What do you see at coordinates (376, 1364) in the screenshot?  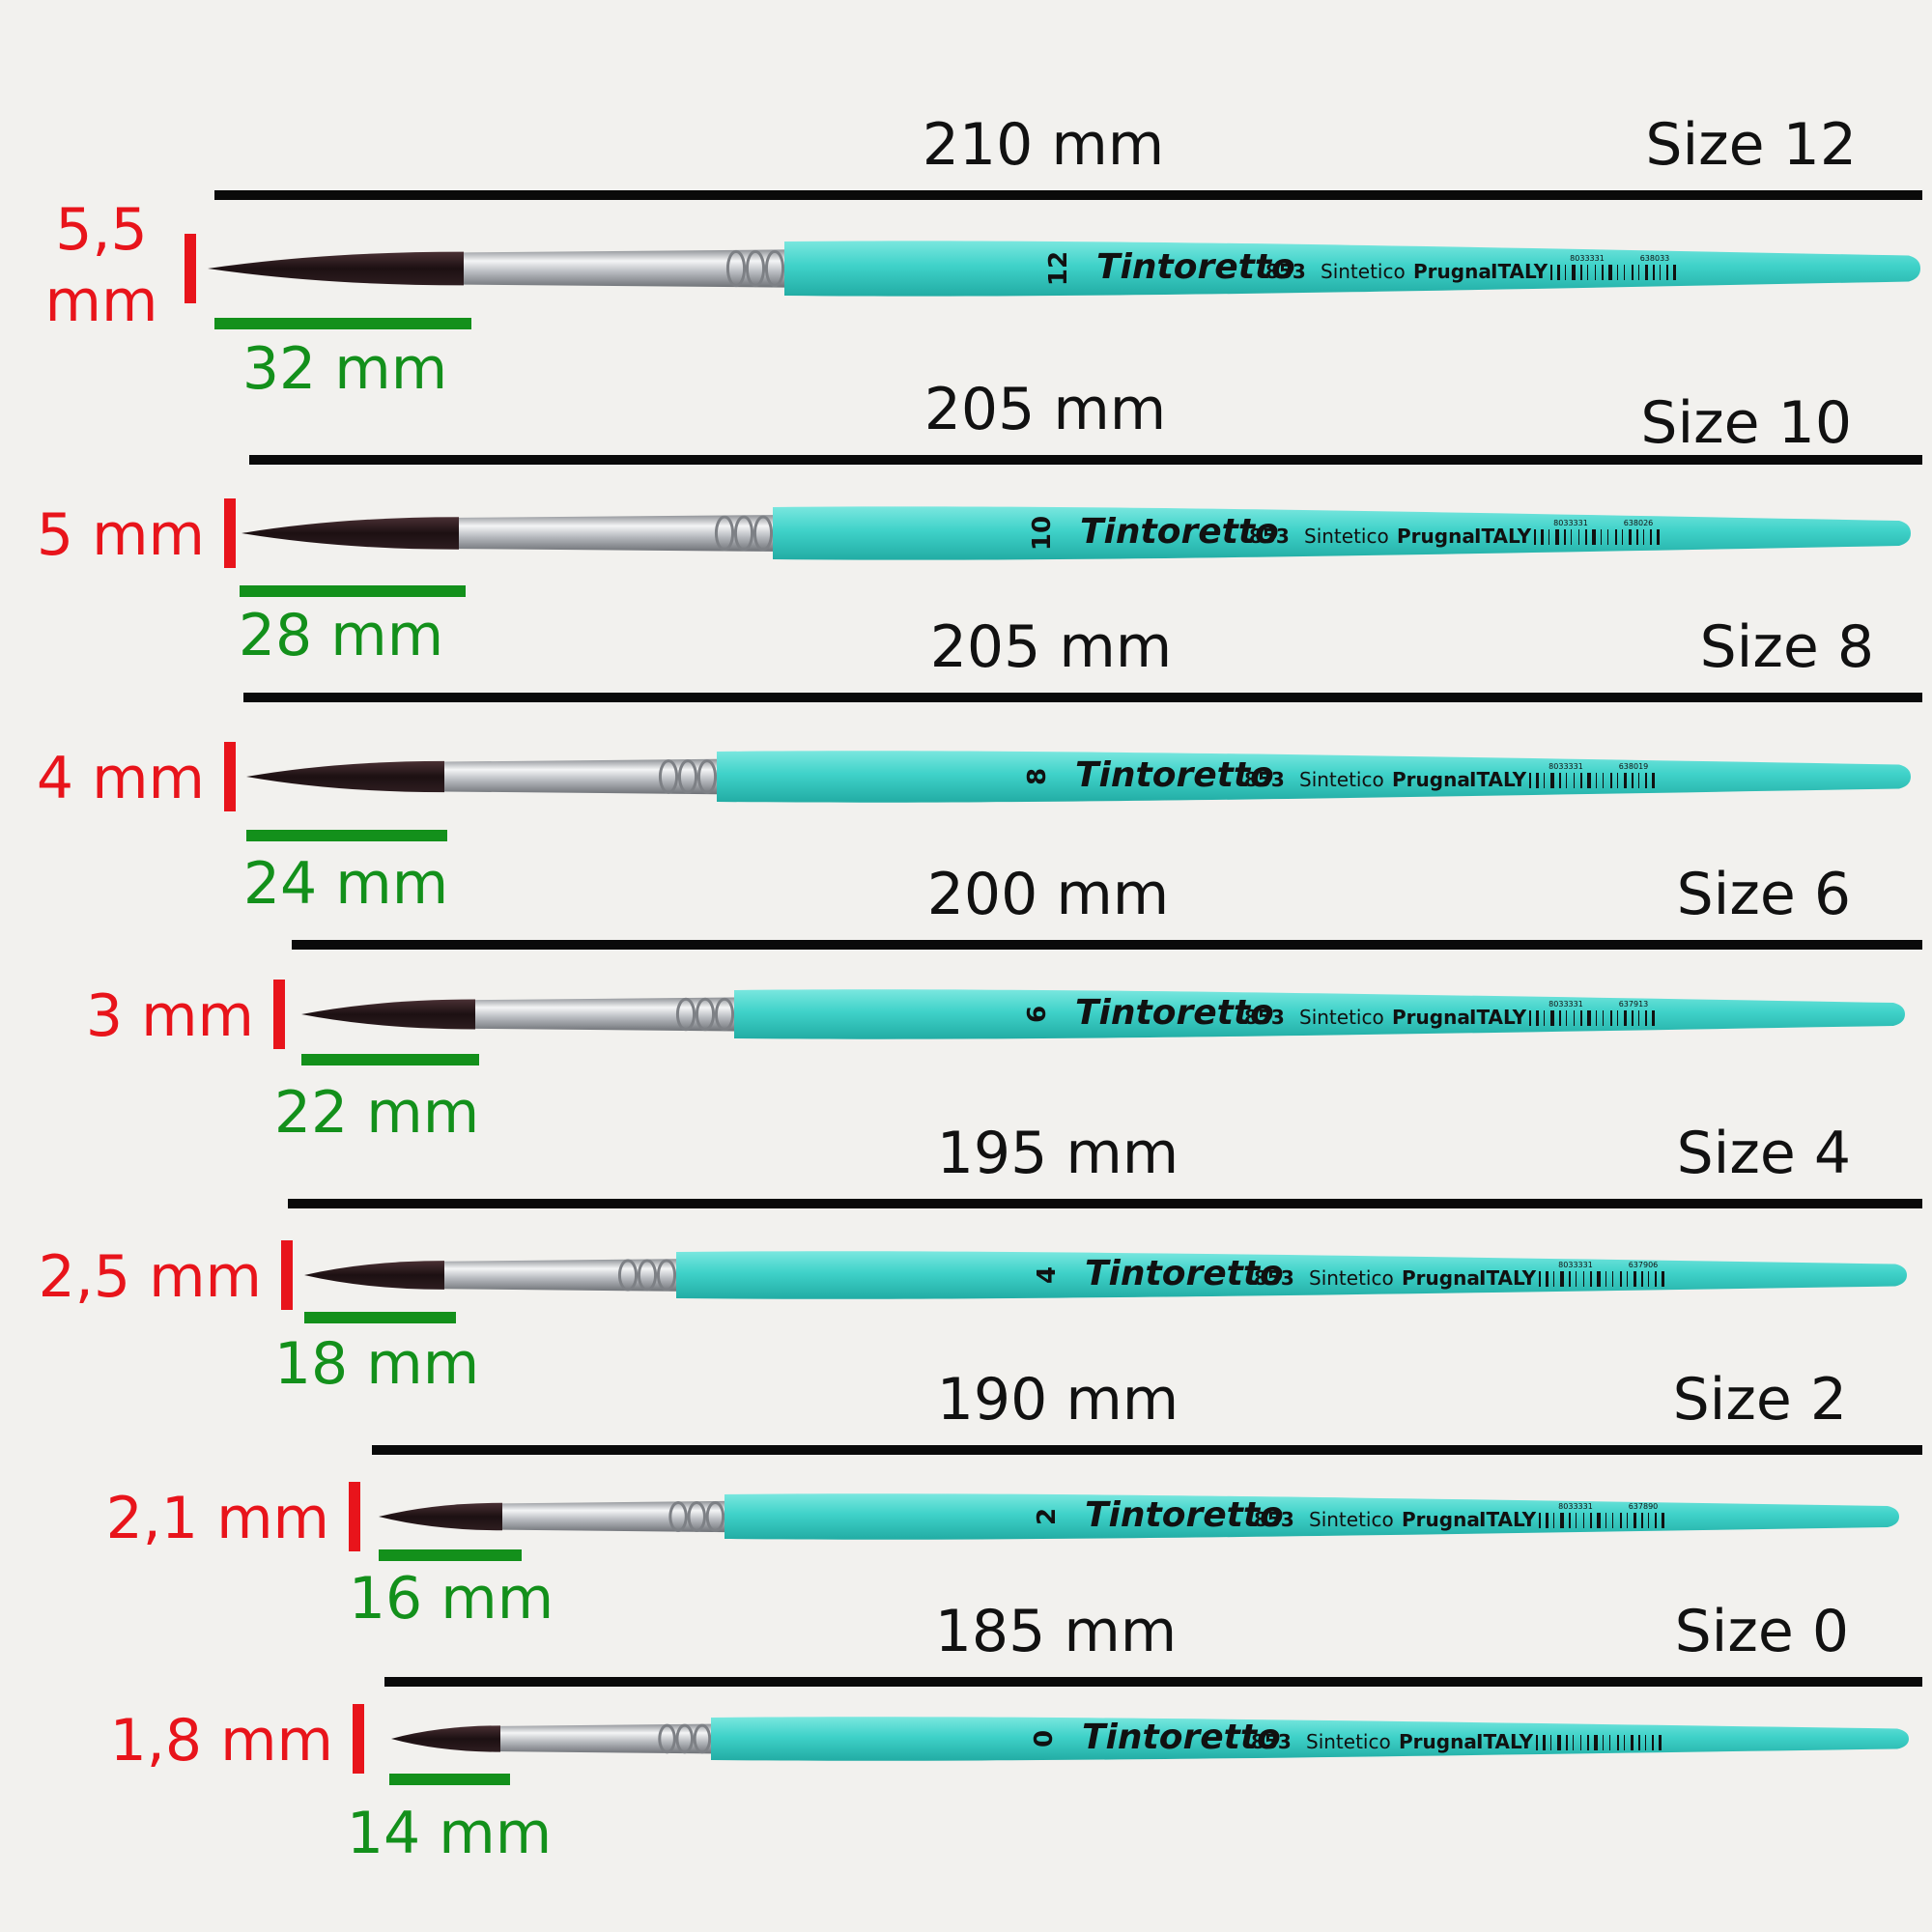 I see `hair-length-label: 18 mm` at bounding box center [376, 1364].